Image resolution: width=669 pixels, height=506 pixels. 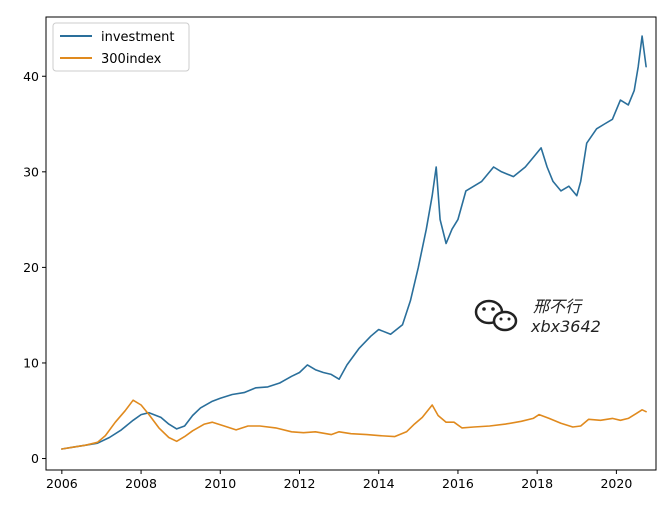 What do you see at coordinates (31, 362) in the screenshot?
I see `y-tick-label: 10` at bounding box center [31, 362].